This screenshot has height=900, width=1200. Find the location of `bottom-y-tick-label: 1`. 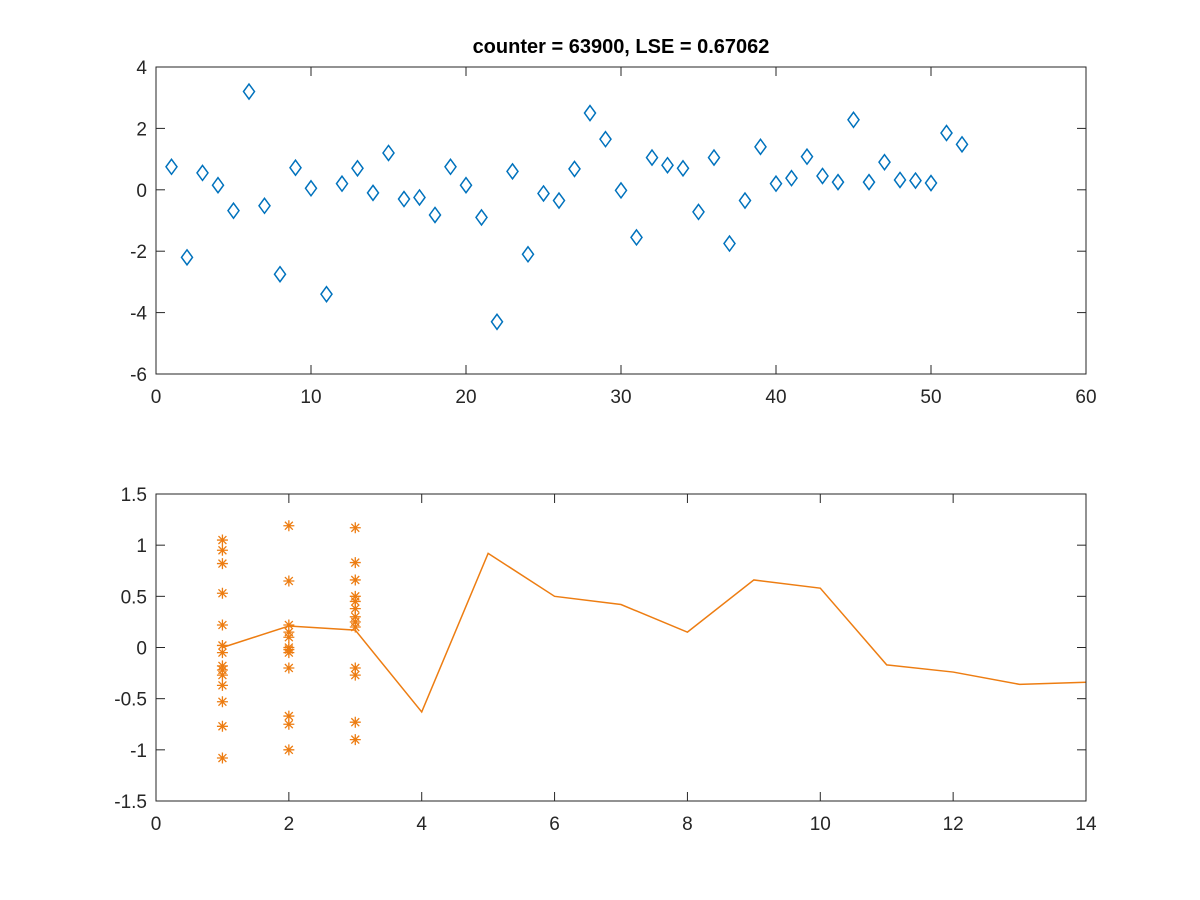

bottom-y-tick-label: 1 is located at coordinates (141, 546).